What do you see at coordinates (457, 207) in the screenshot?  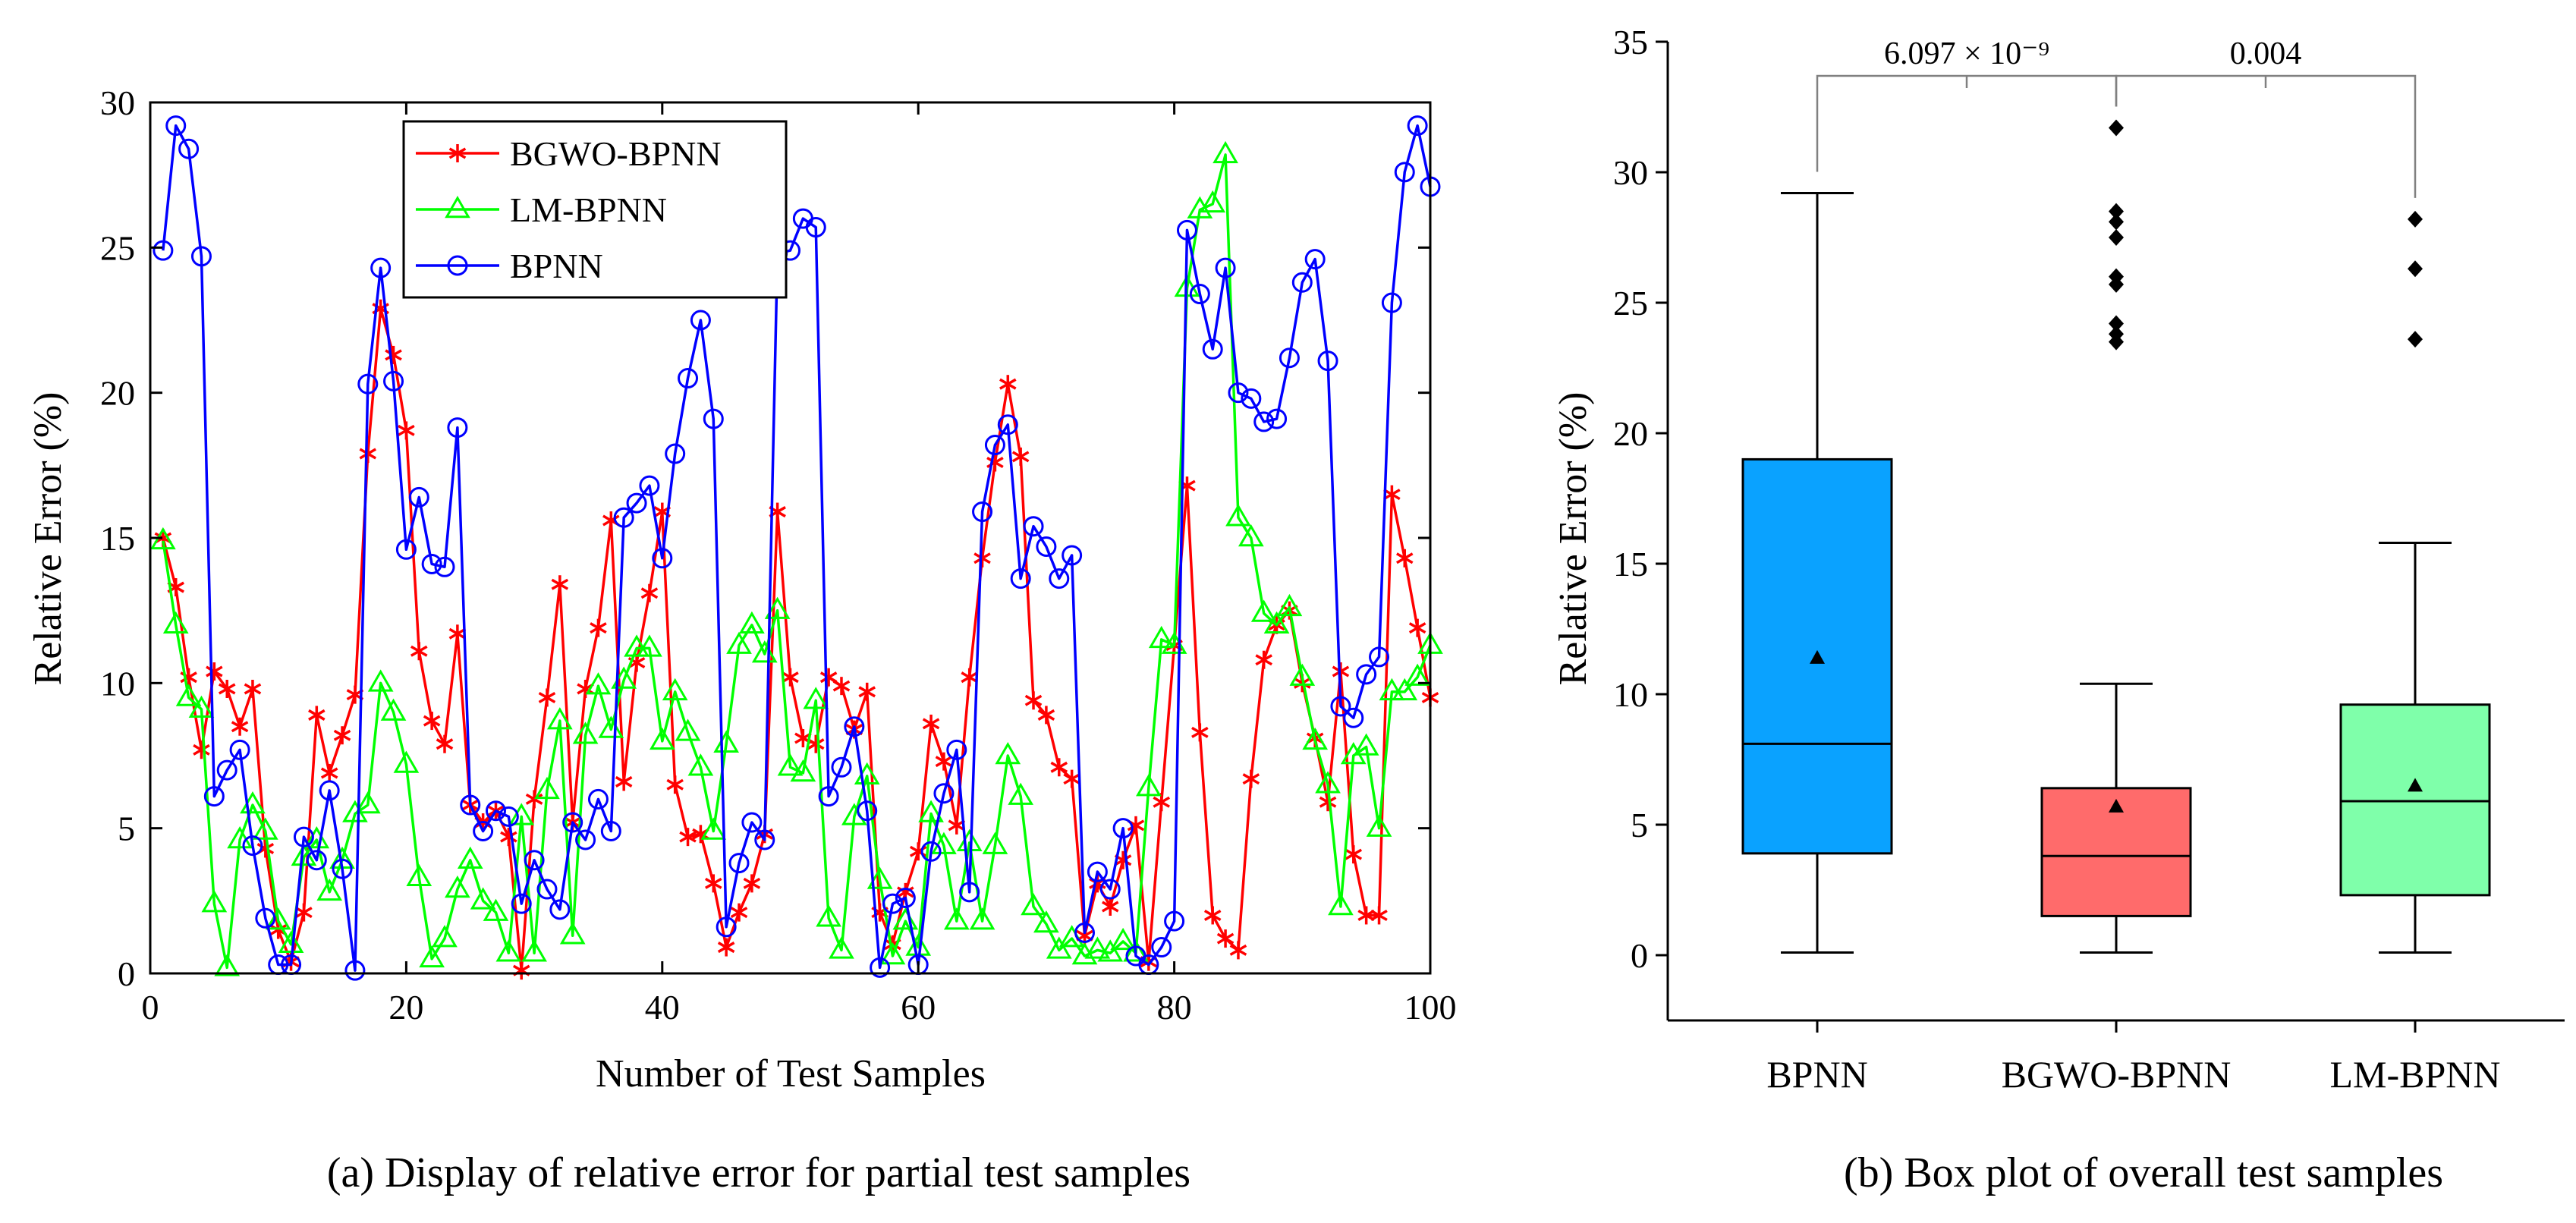 I see `legend-marker` at bounding box center [457, 207].